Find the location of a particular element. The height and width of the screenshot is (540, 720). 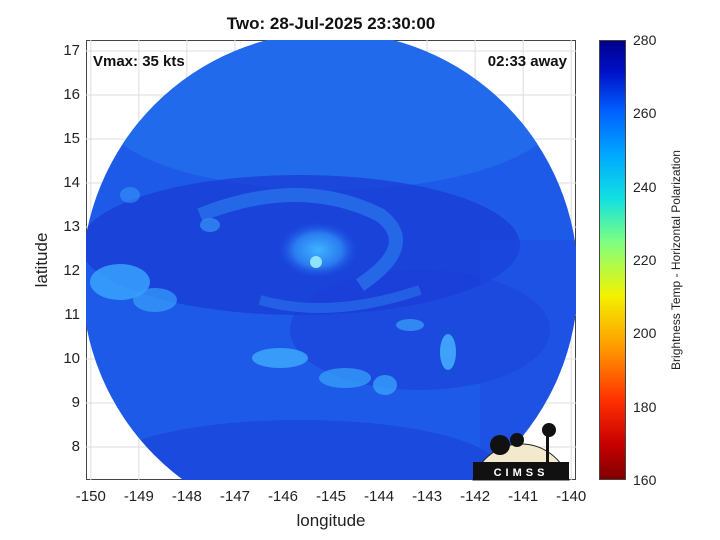

y-tick-label: 17 is located at coordinates (71, 50).